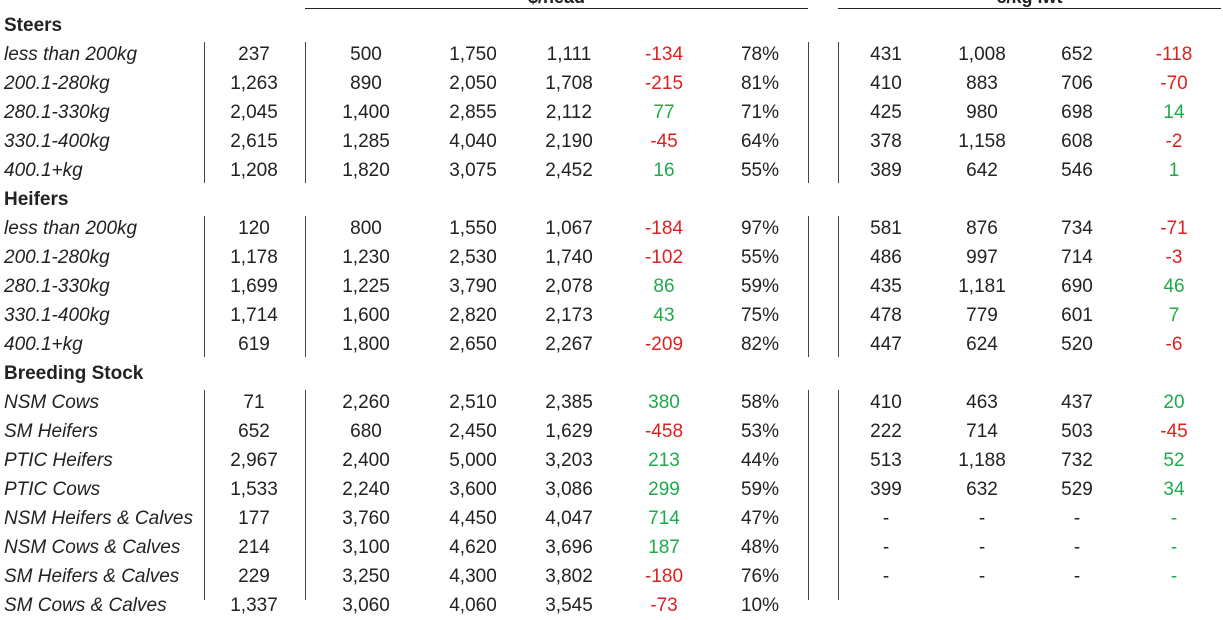 The height and width of the screenshot is (620, 1223). I want to click on cell-head: 619, so click(254, 344).